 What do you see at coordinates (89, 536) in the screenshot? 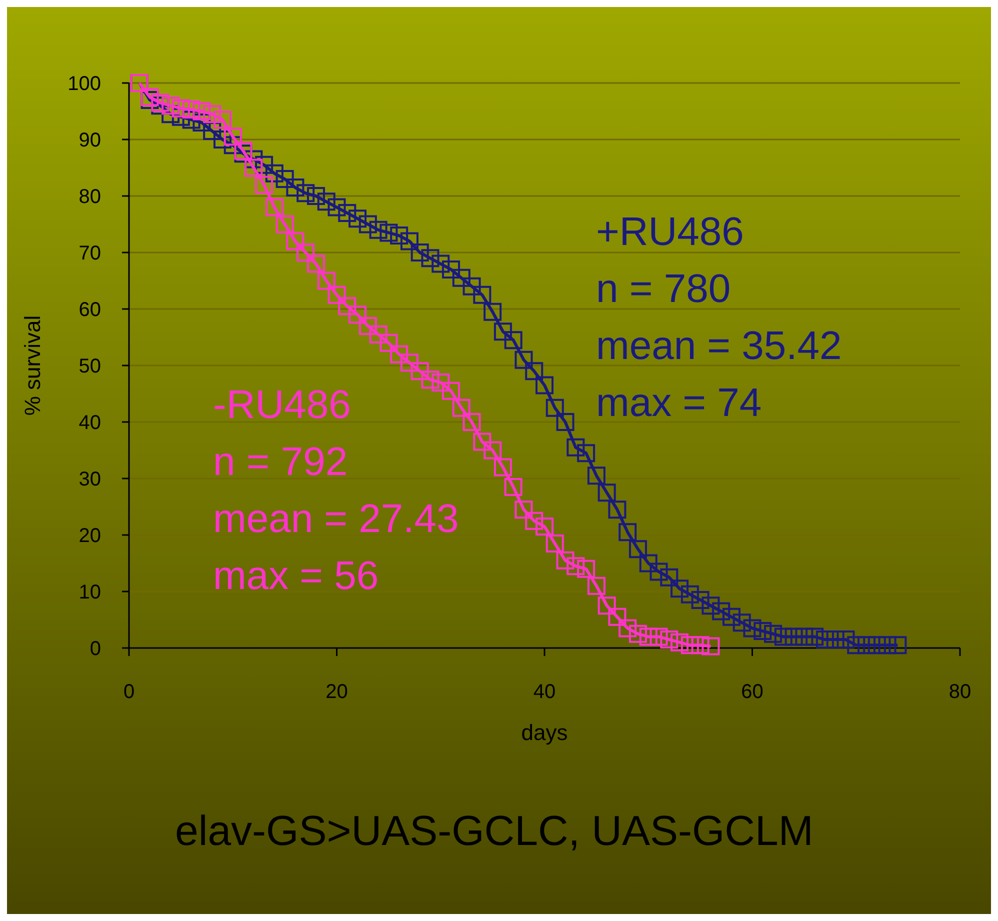
I see `y-tick-label: 20` at bounding box center [89, 536].